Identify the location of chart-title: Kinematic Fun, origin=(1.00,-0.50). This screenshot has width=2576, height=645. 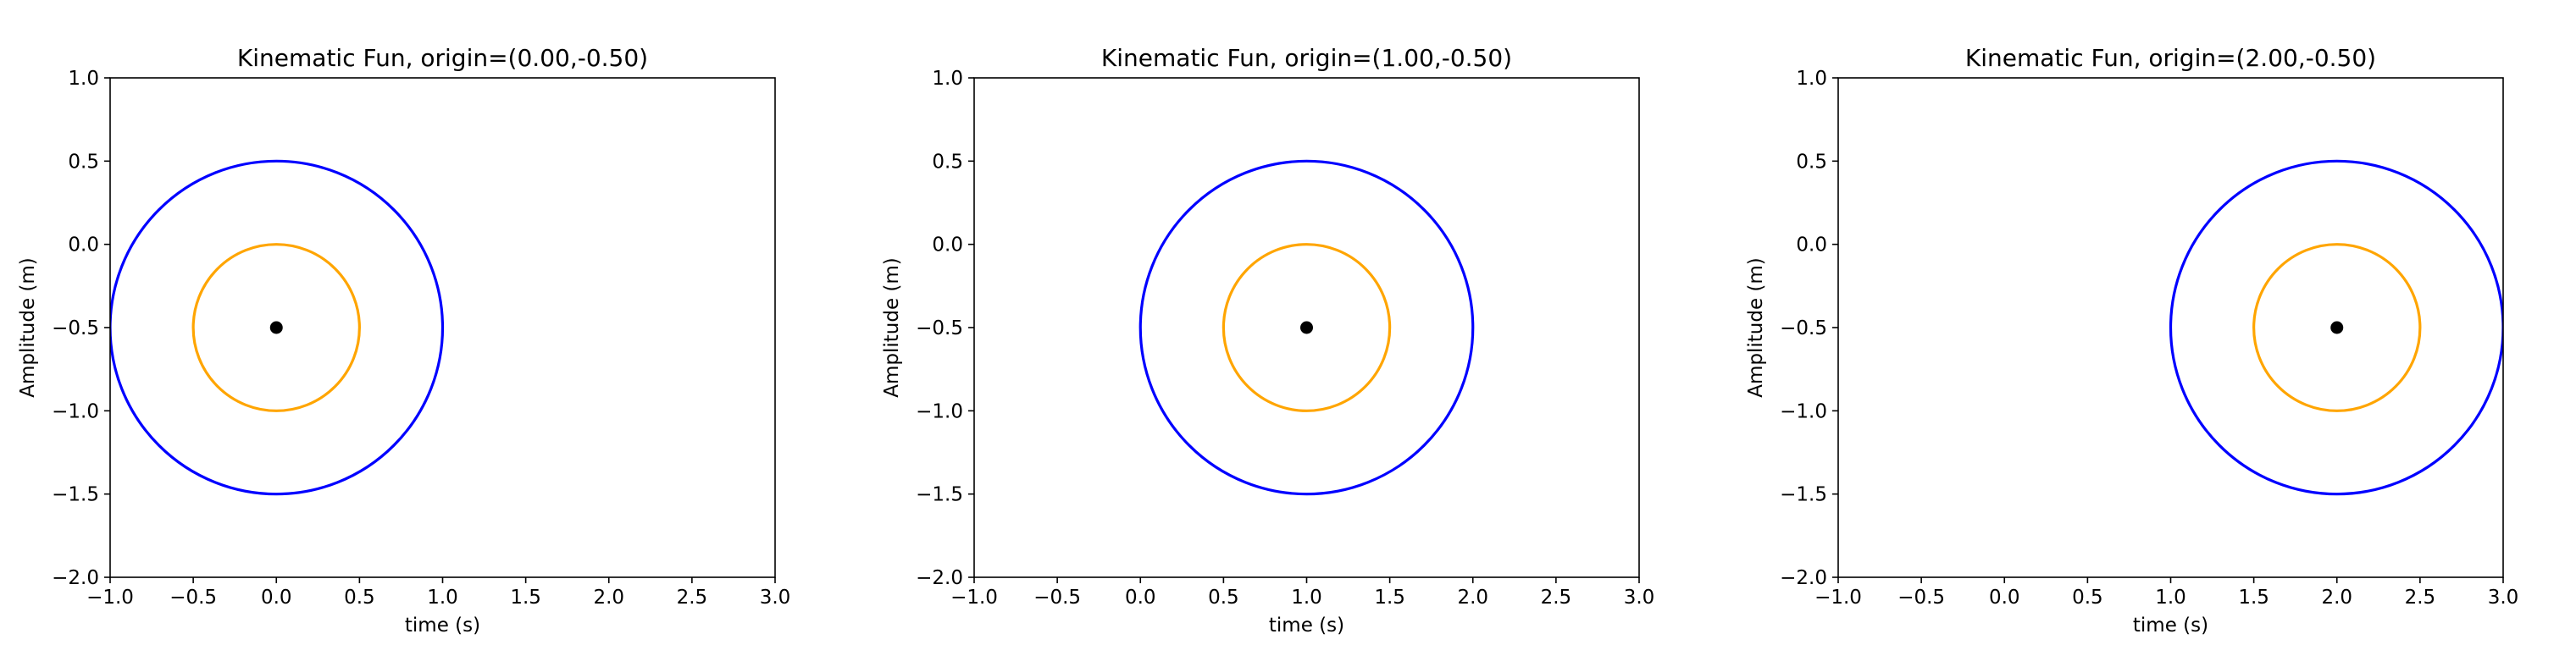
(1306, 58).